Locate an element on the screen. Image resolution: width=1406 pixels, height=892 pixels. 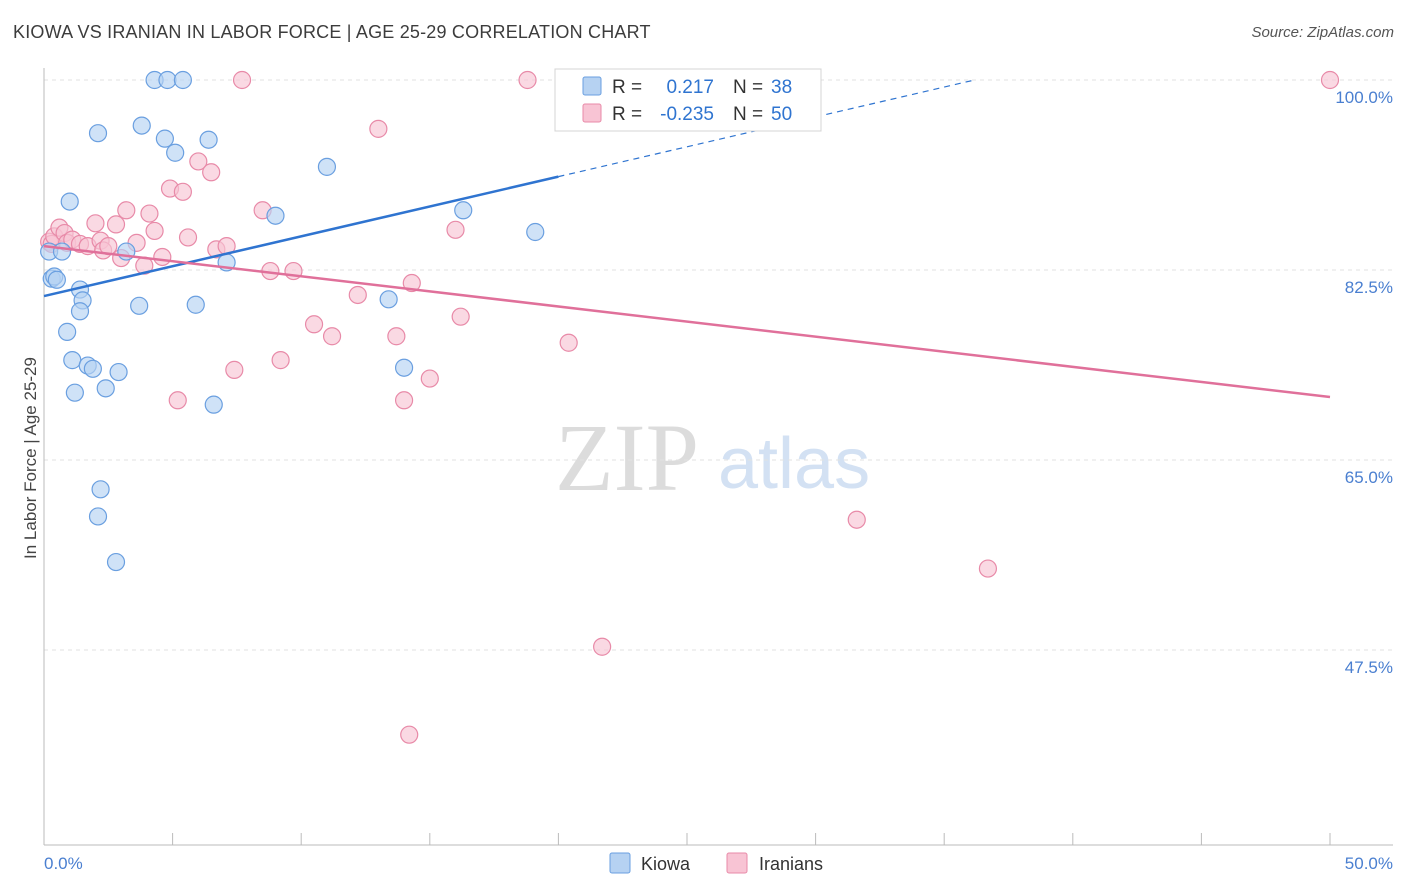
stats-legend: R = 0.217 N = 38 R = -0.235 N = 50 is located at coordinates (688, 100).